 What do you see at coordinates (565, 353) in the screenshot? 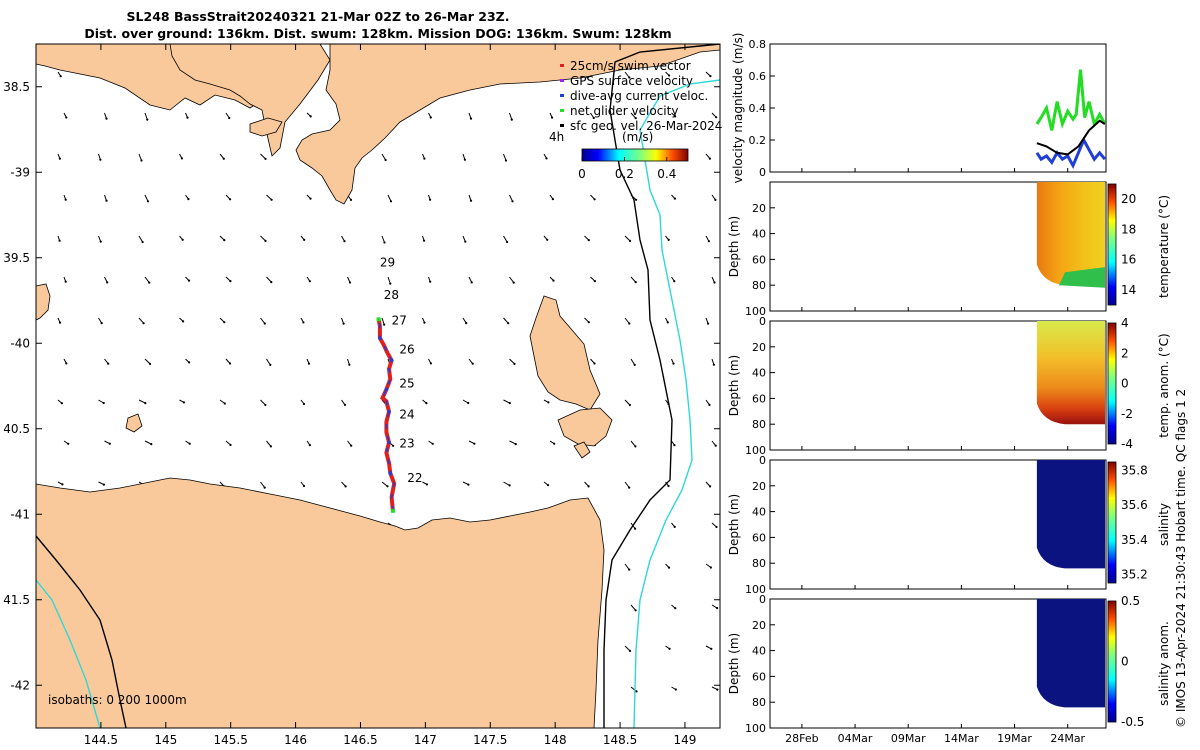
I see `land-flinders-island` at bounding box center [565, 353].